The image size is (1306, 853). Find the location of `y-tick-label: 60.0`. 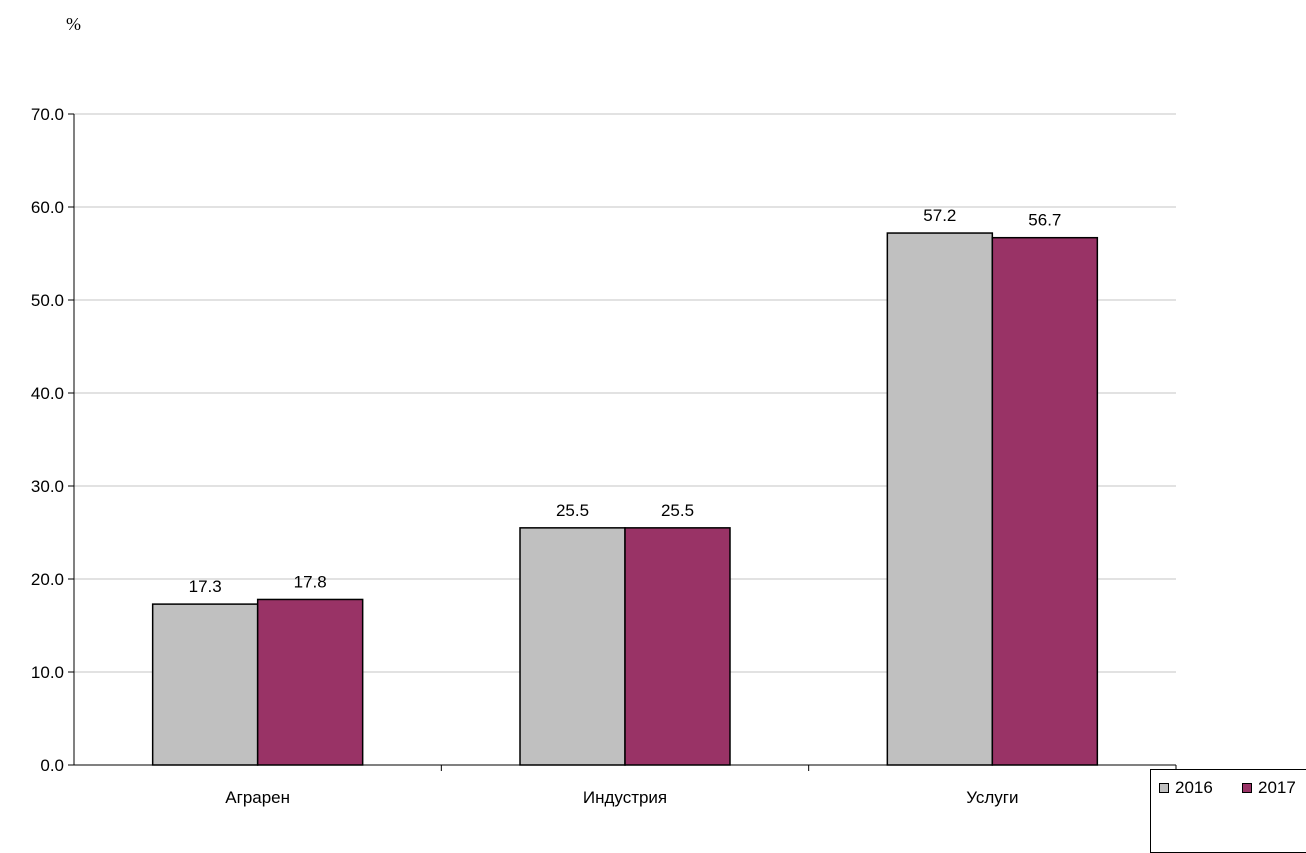

y-tick-label: 60.0 is located at coordinates (47, 207).